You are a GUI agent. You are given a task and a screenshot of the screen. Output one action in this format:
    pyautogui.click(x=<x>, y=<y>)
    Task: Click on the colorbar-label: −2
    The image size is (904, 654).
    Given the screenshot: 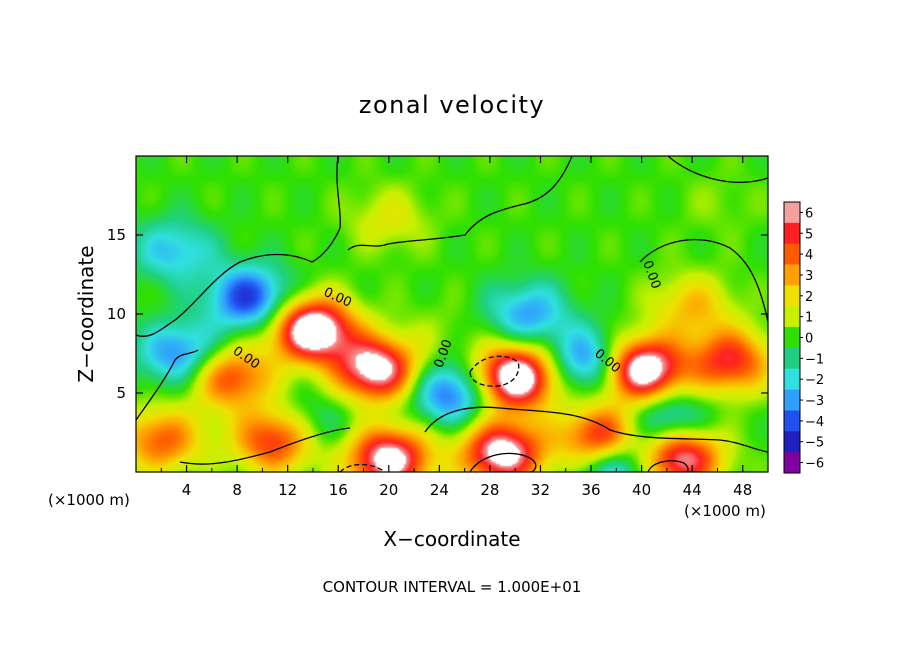 What is the action you would take?
    pyautogui.click(x=814, y=380)
    